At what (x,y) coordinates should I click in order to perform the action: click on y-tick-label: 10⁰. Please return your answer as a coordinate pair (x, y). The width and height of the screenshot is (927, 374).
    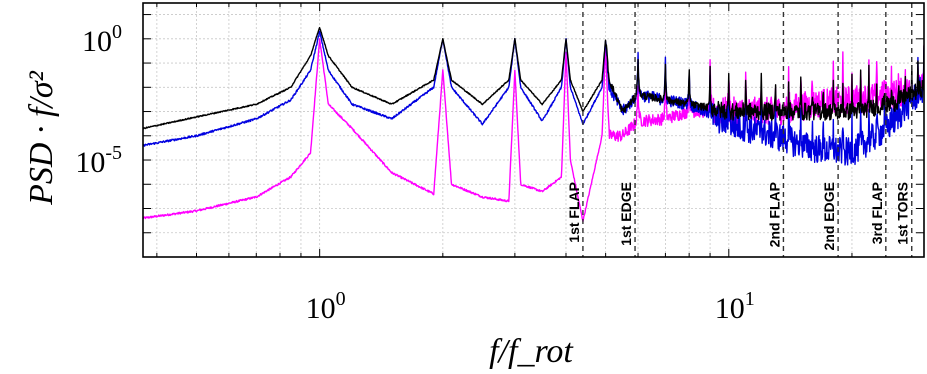
    Looking at the image, I should click on (102, 39).